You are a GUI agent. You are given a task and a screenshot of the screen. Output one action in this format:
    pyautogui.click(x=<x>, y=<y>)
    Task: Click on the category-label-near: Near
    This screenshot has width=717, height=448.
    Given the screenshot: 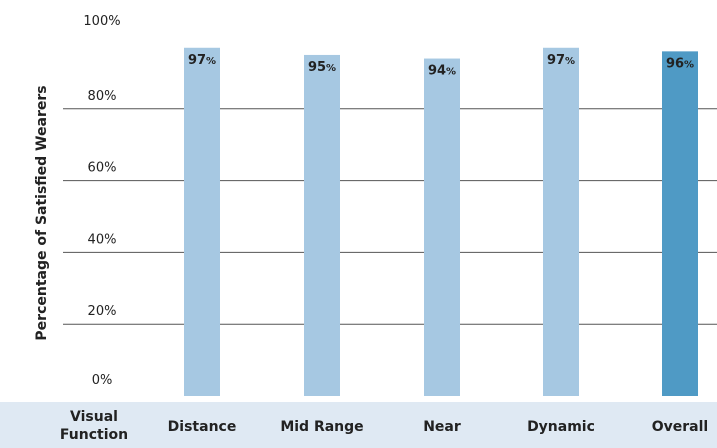 What is the action you would take?
    pyautogui.click(x=442, y=427)
    